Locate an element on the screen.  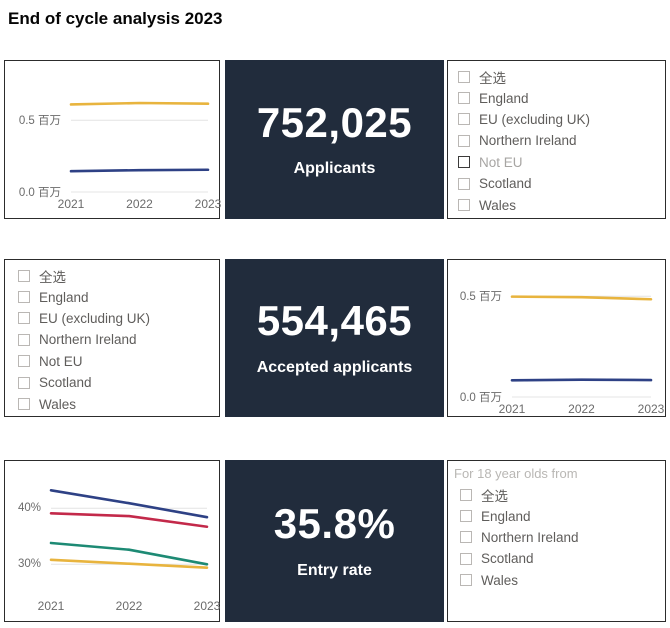
accepted-chart-panel: 0.5 百万 0.0 百万 2021 2022 2023 is located at coordinates (556, 338).